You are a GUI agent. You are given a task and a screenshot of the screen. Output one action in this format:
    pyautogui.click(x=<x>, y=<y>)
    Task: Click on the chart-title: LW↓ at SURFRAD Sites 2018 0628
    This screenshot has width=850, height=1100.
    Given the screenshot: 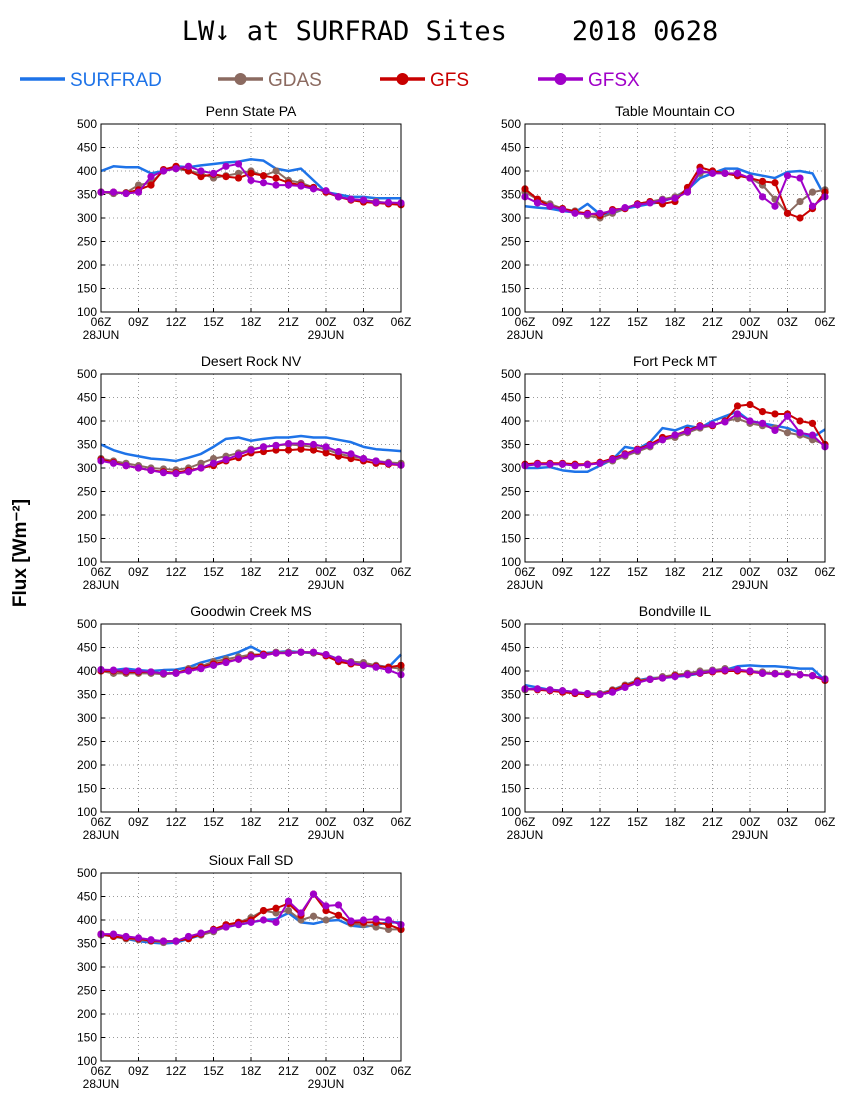 What is the action you would take?
    pyautogui.click(x=450, y=31)
    